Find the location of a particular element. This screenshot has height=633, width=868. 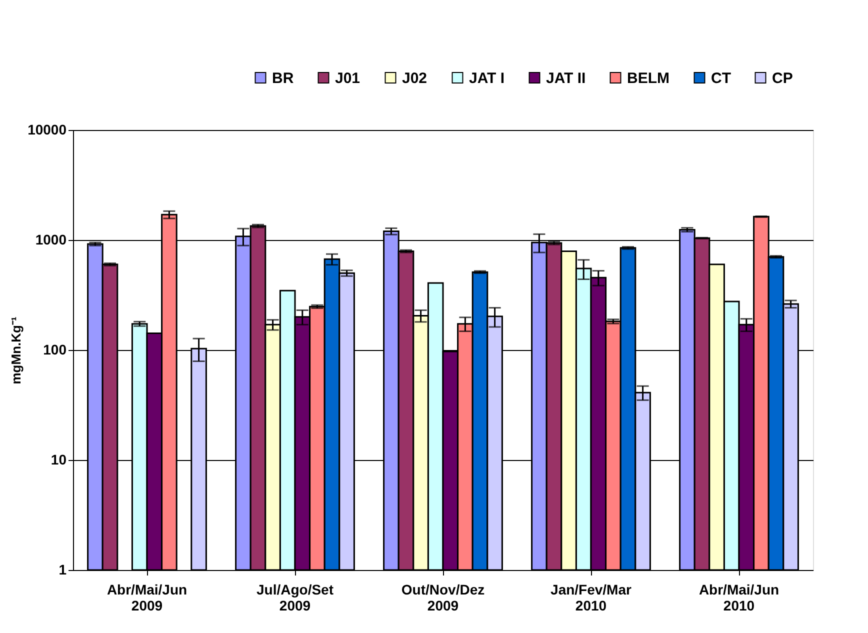

x-tick-label: Jul/Ago/Set 2009 is located at coordinates (295, 598).